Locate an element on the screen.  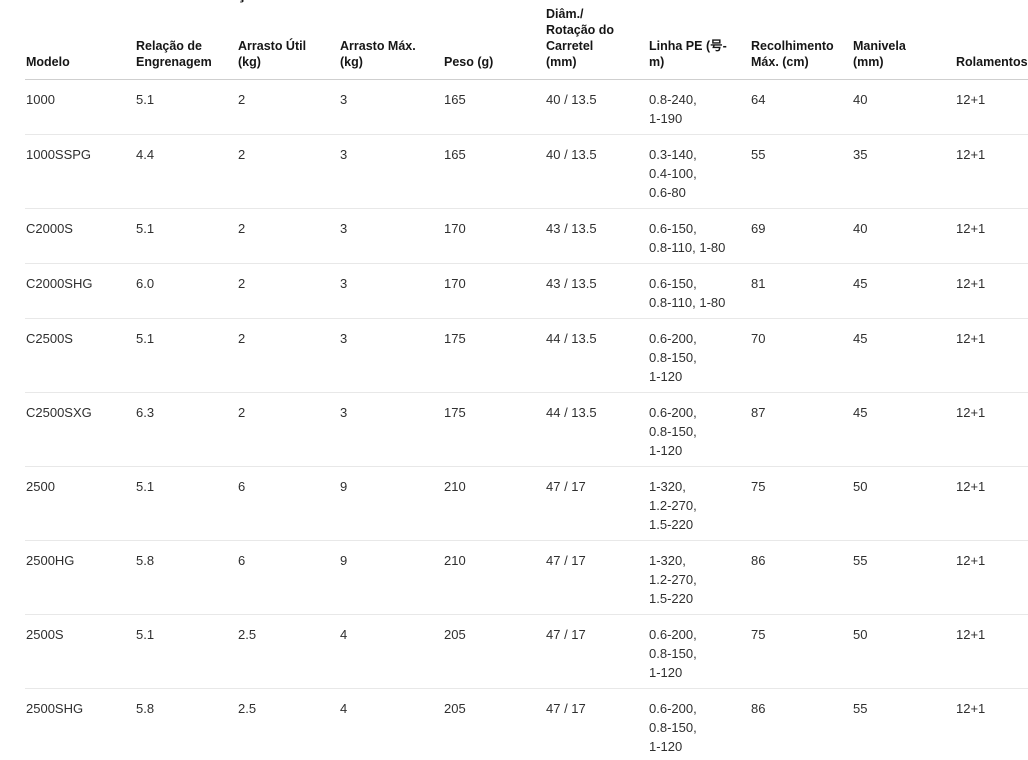
cell-linha-pe: 1-320, 1.2-270, 1.5-220 is located at coordinates (699, 577).